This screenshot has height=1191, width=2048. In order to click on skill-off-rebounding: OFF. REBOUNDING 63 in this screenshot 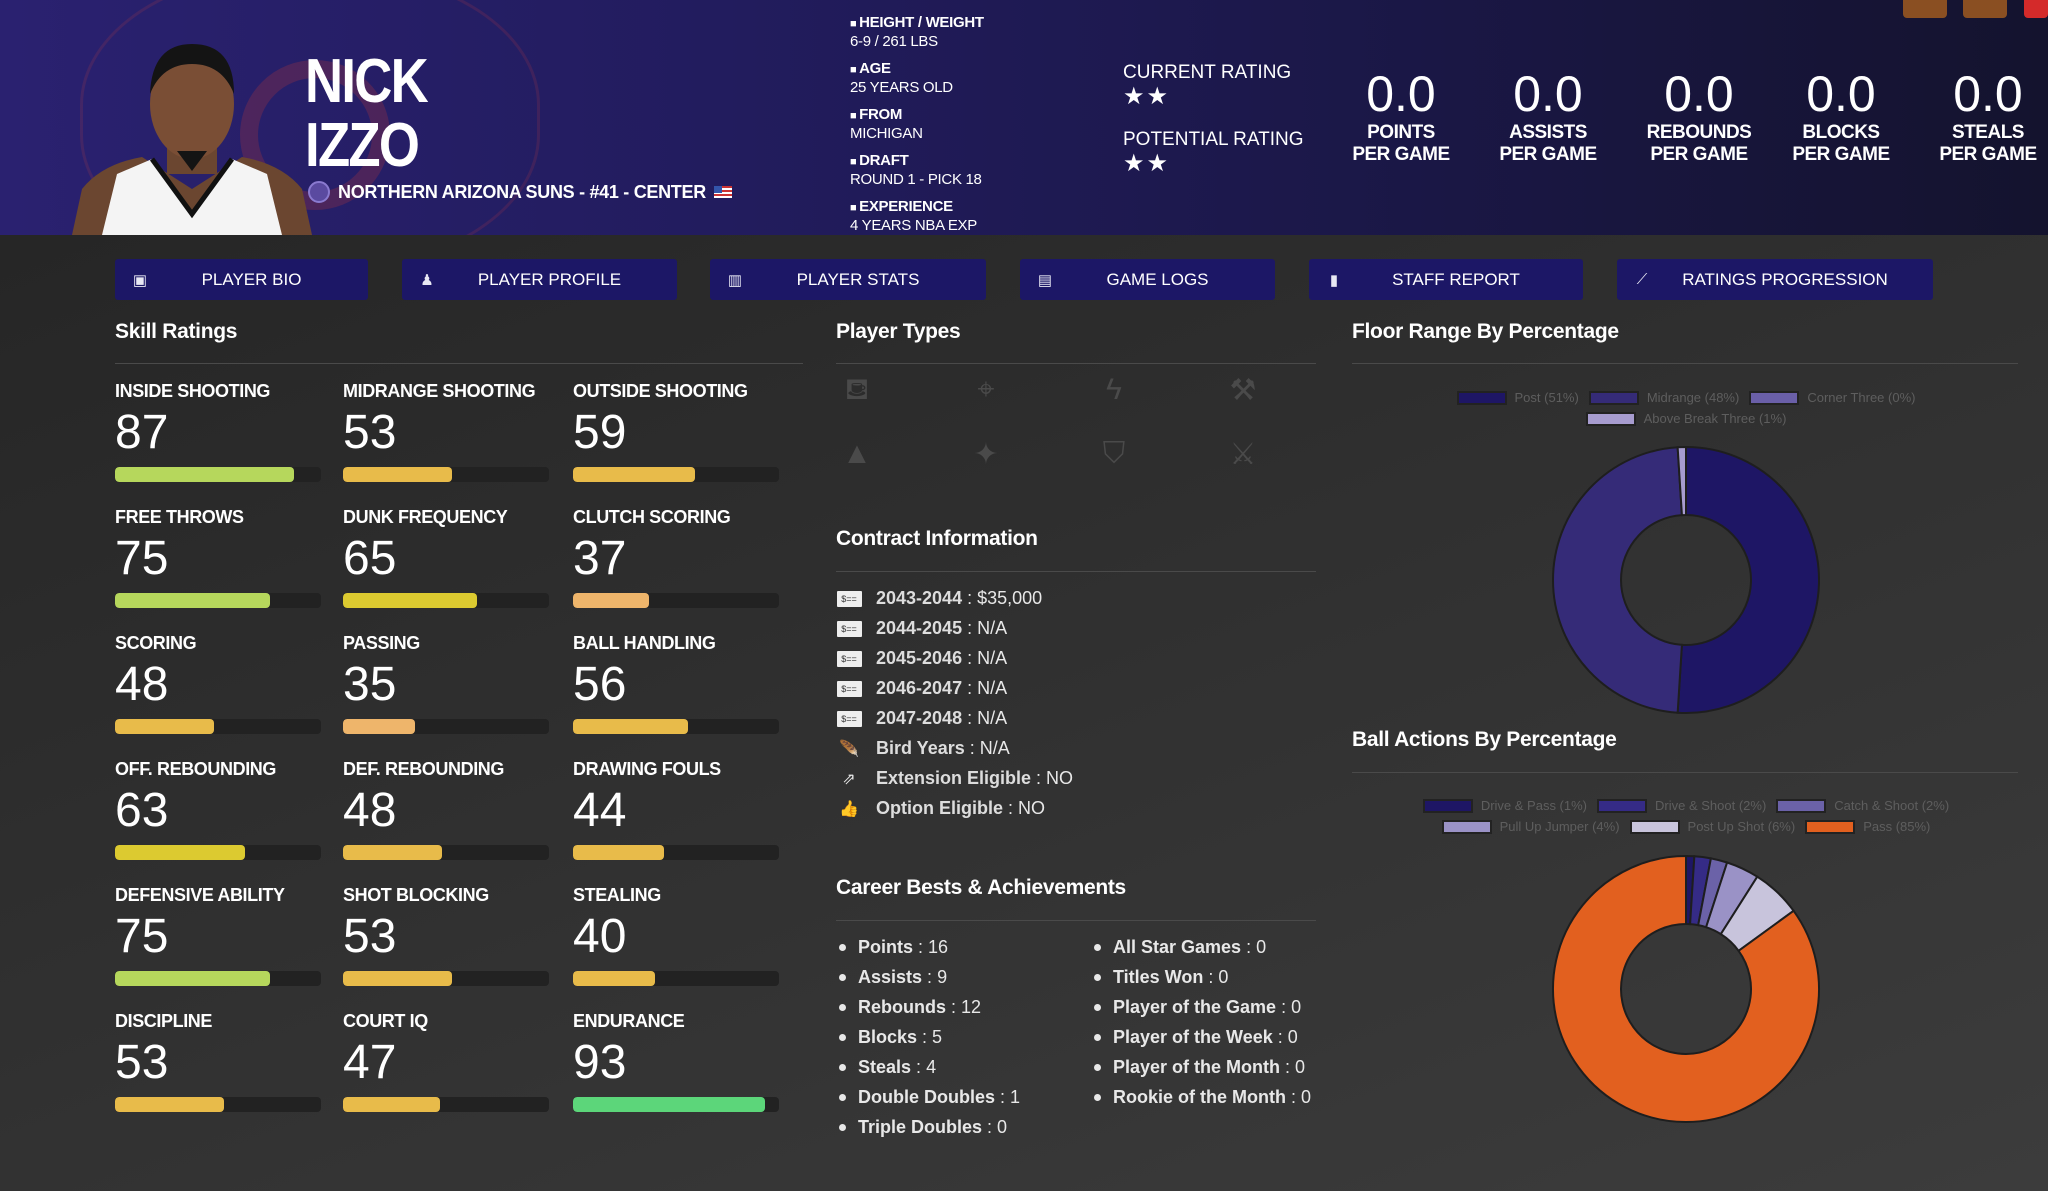, I will do `click(218, 809)`.